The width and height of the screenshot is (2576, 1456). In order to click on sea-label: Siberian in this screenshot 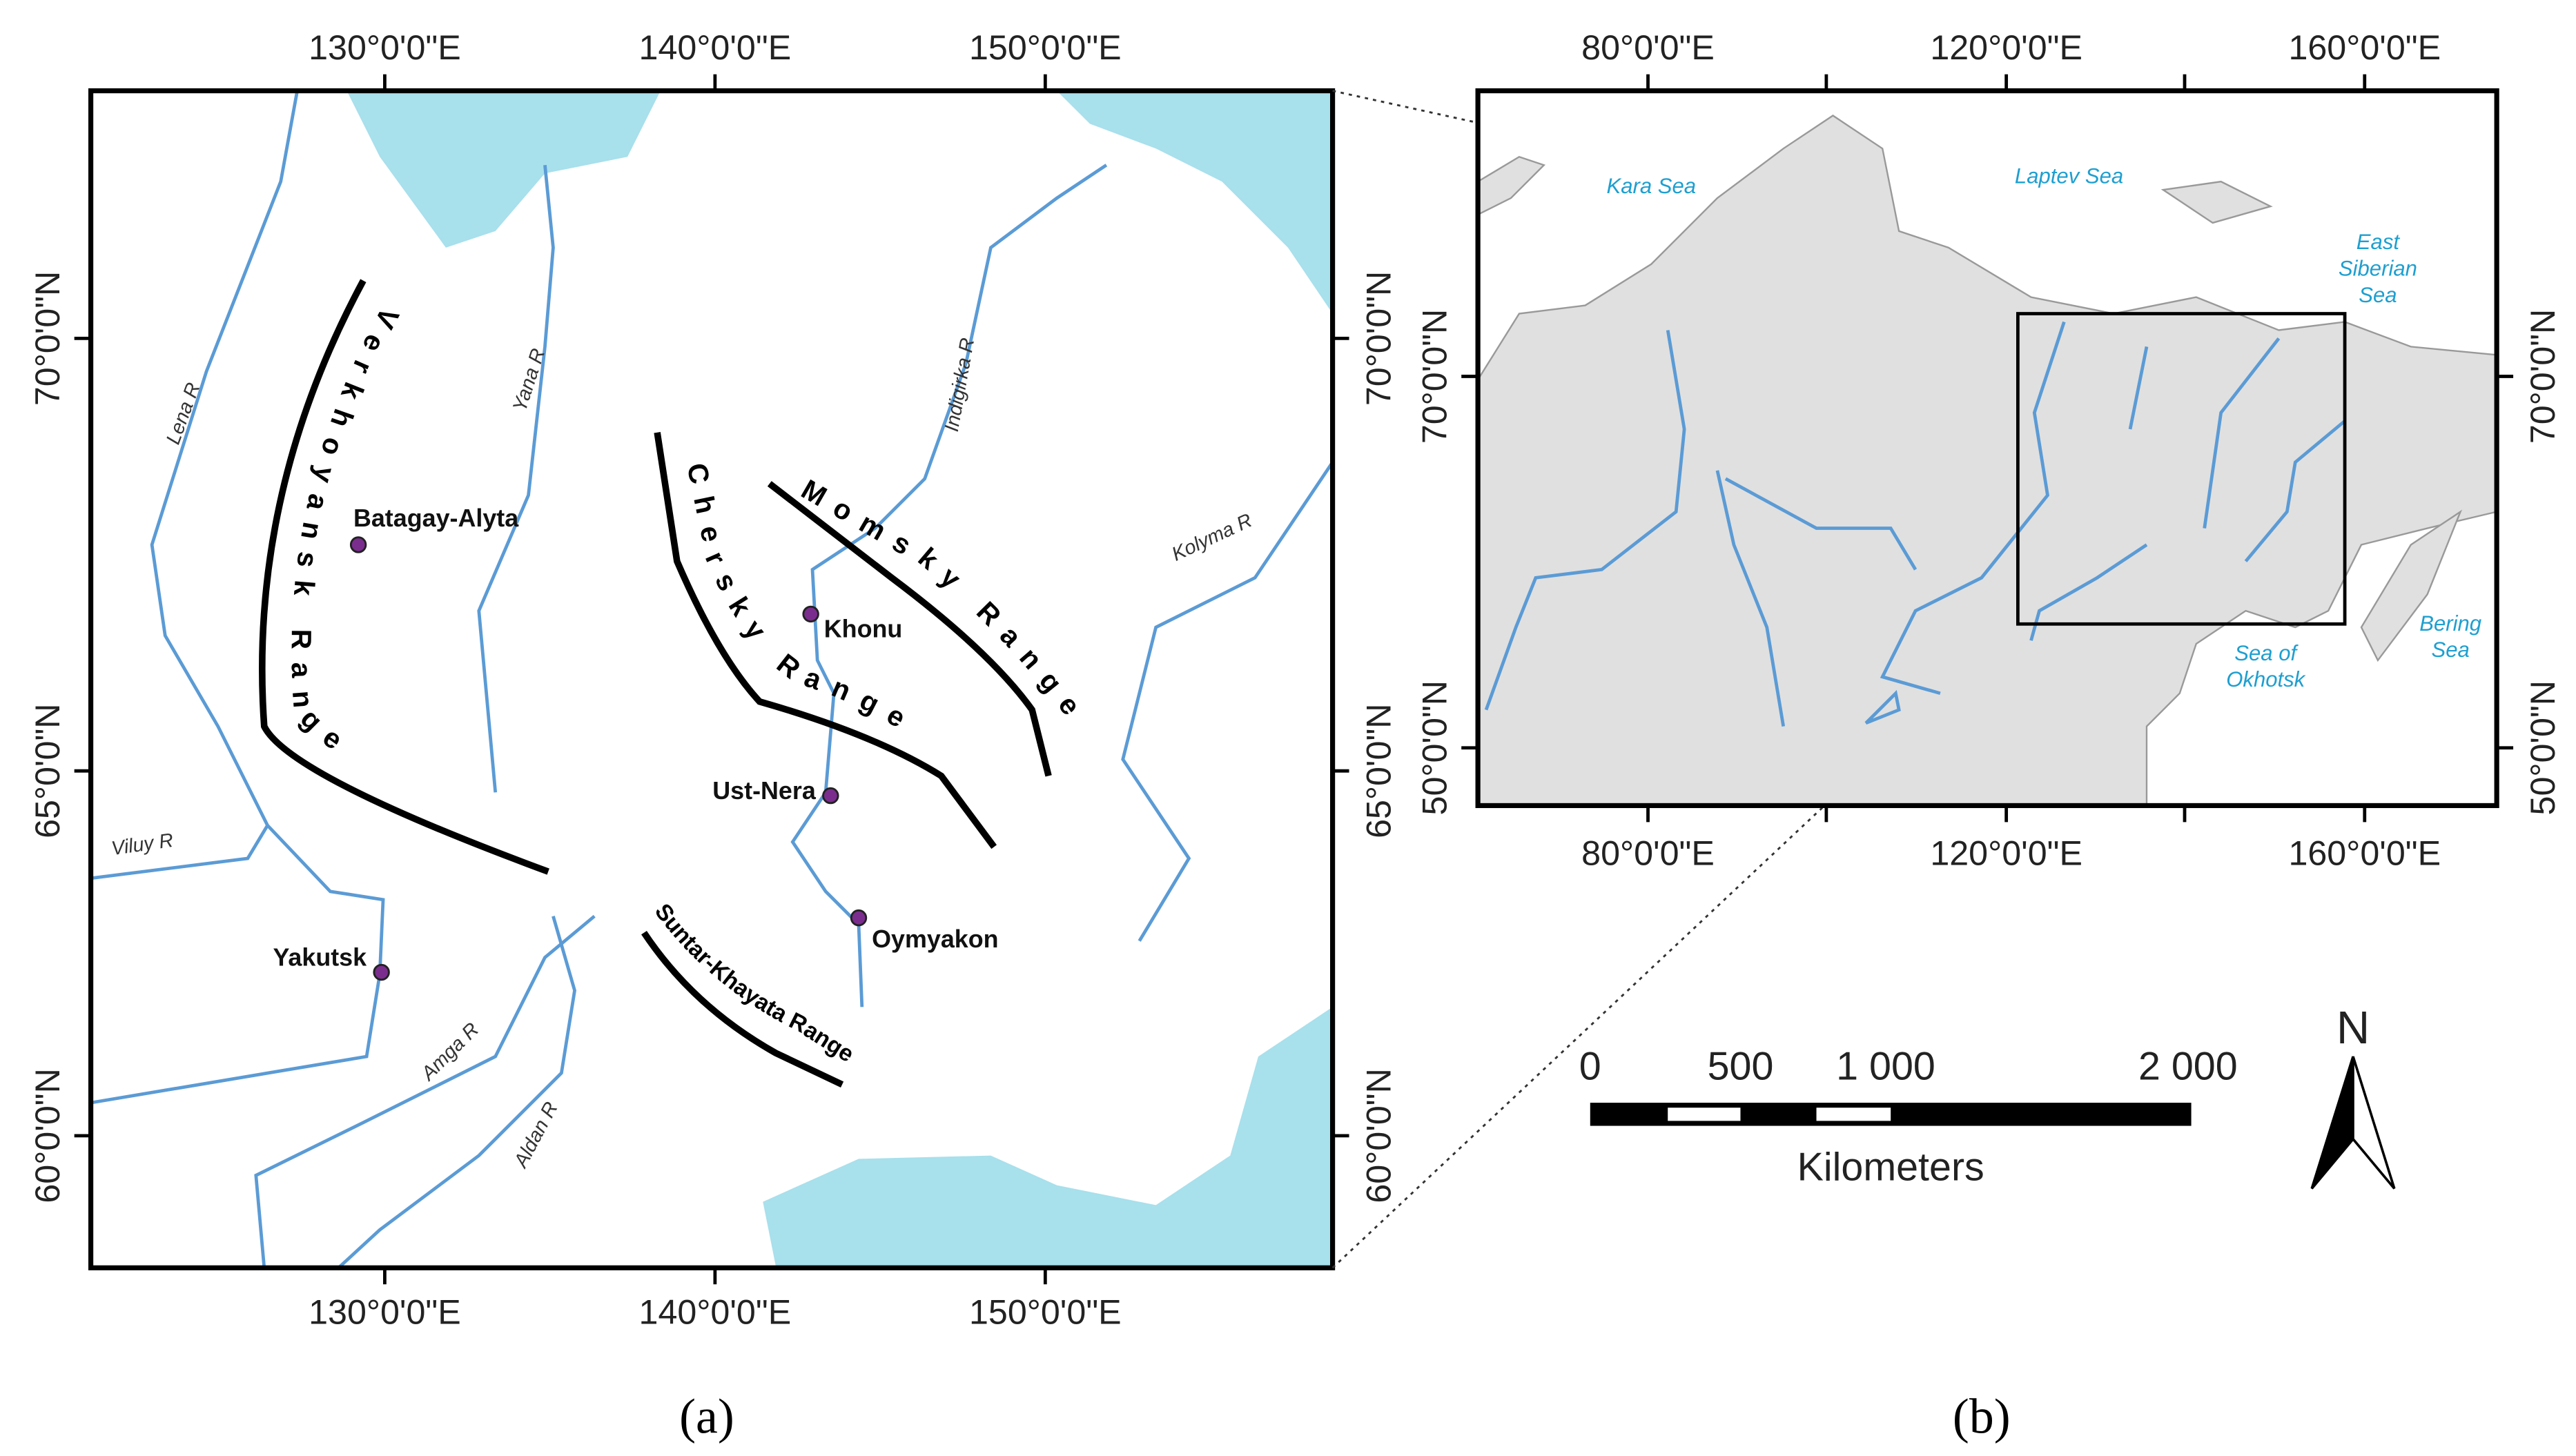, I will do `click(2378, 269)`.